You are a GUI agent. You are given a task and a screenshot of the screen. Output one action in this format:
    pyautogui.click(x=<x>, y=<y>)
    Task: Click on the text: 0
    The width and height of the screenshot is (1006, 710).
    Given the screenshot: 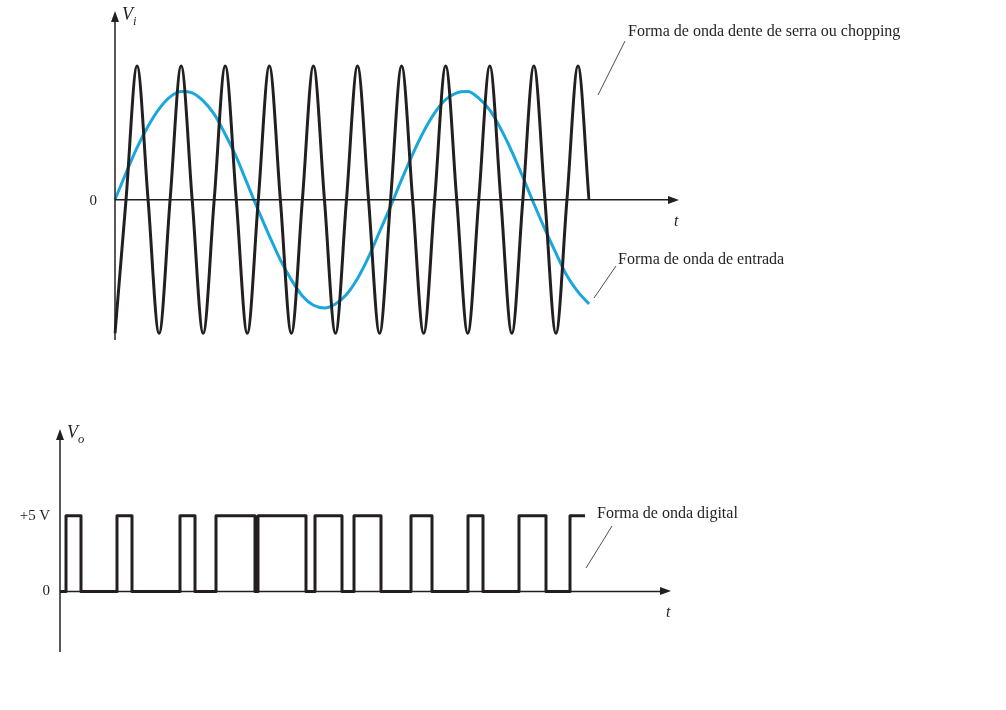 What is the action you would take?
    pyautogui.click(x=93, y=199)
    